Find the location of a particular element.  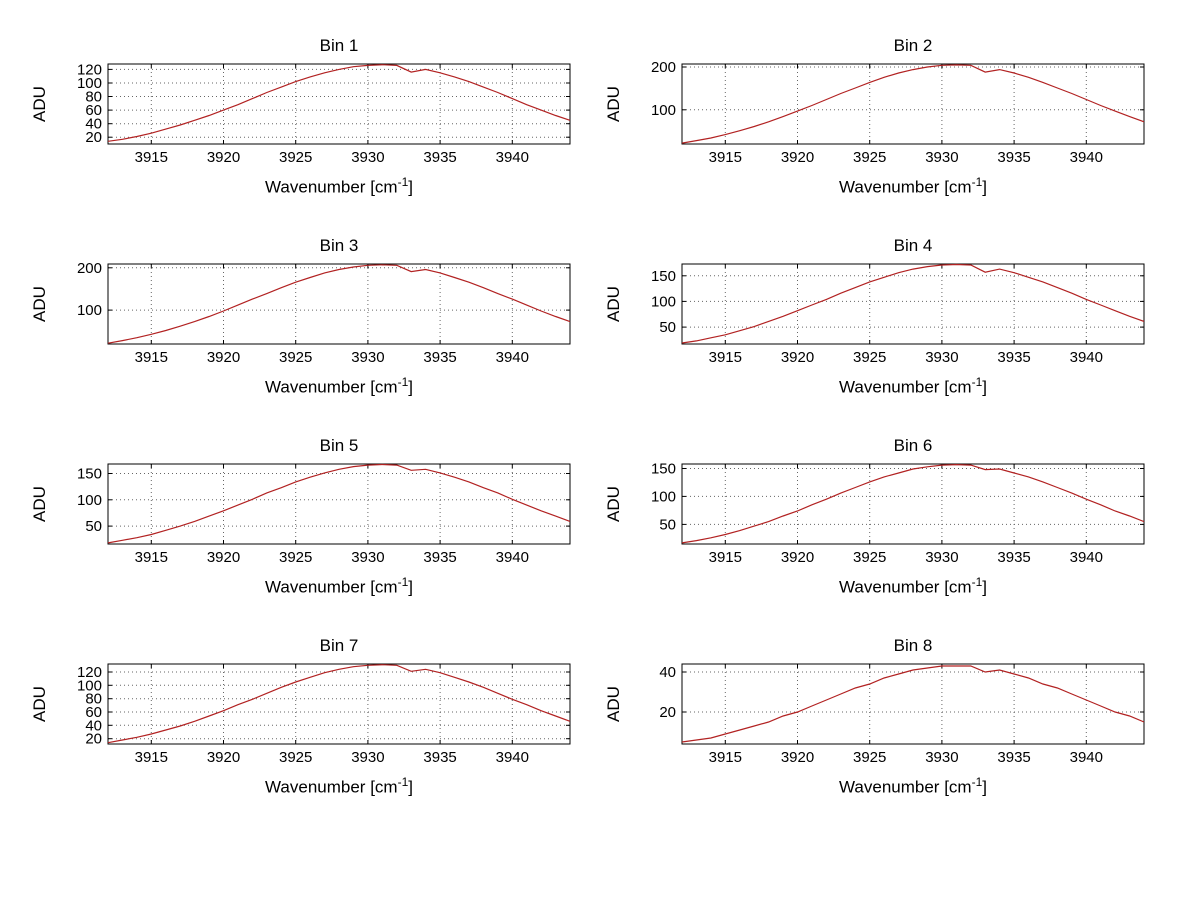

plot-title: Bin 2 is located at coordinates (913, 45).